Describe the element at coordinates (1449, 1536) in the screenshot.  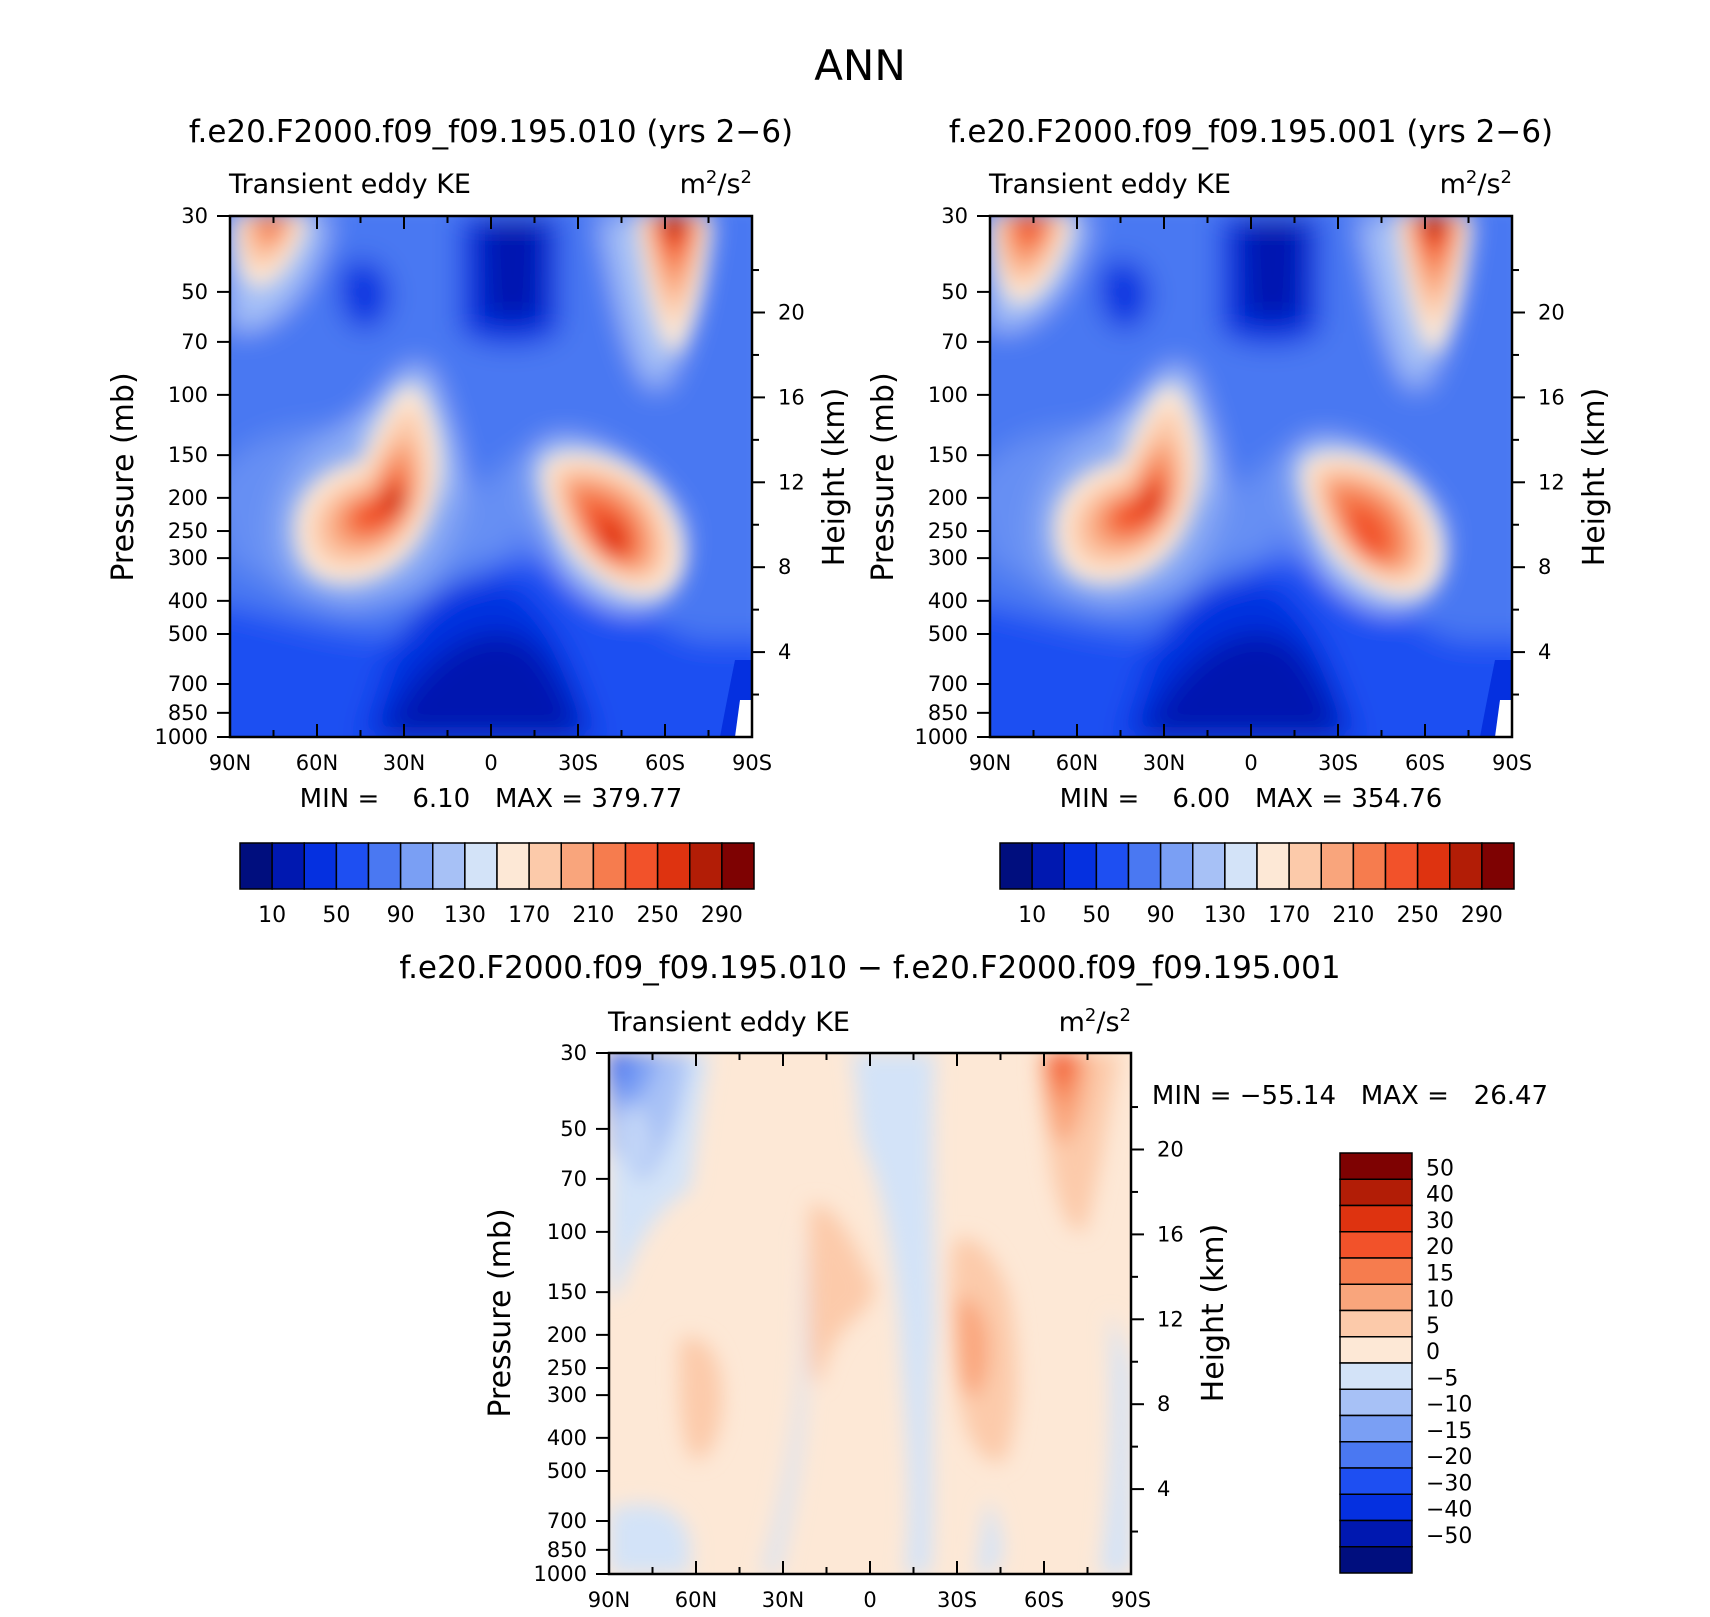
I see `colorbar-label: −50` at that location.